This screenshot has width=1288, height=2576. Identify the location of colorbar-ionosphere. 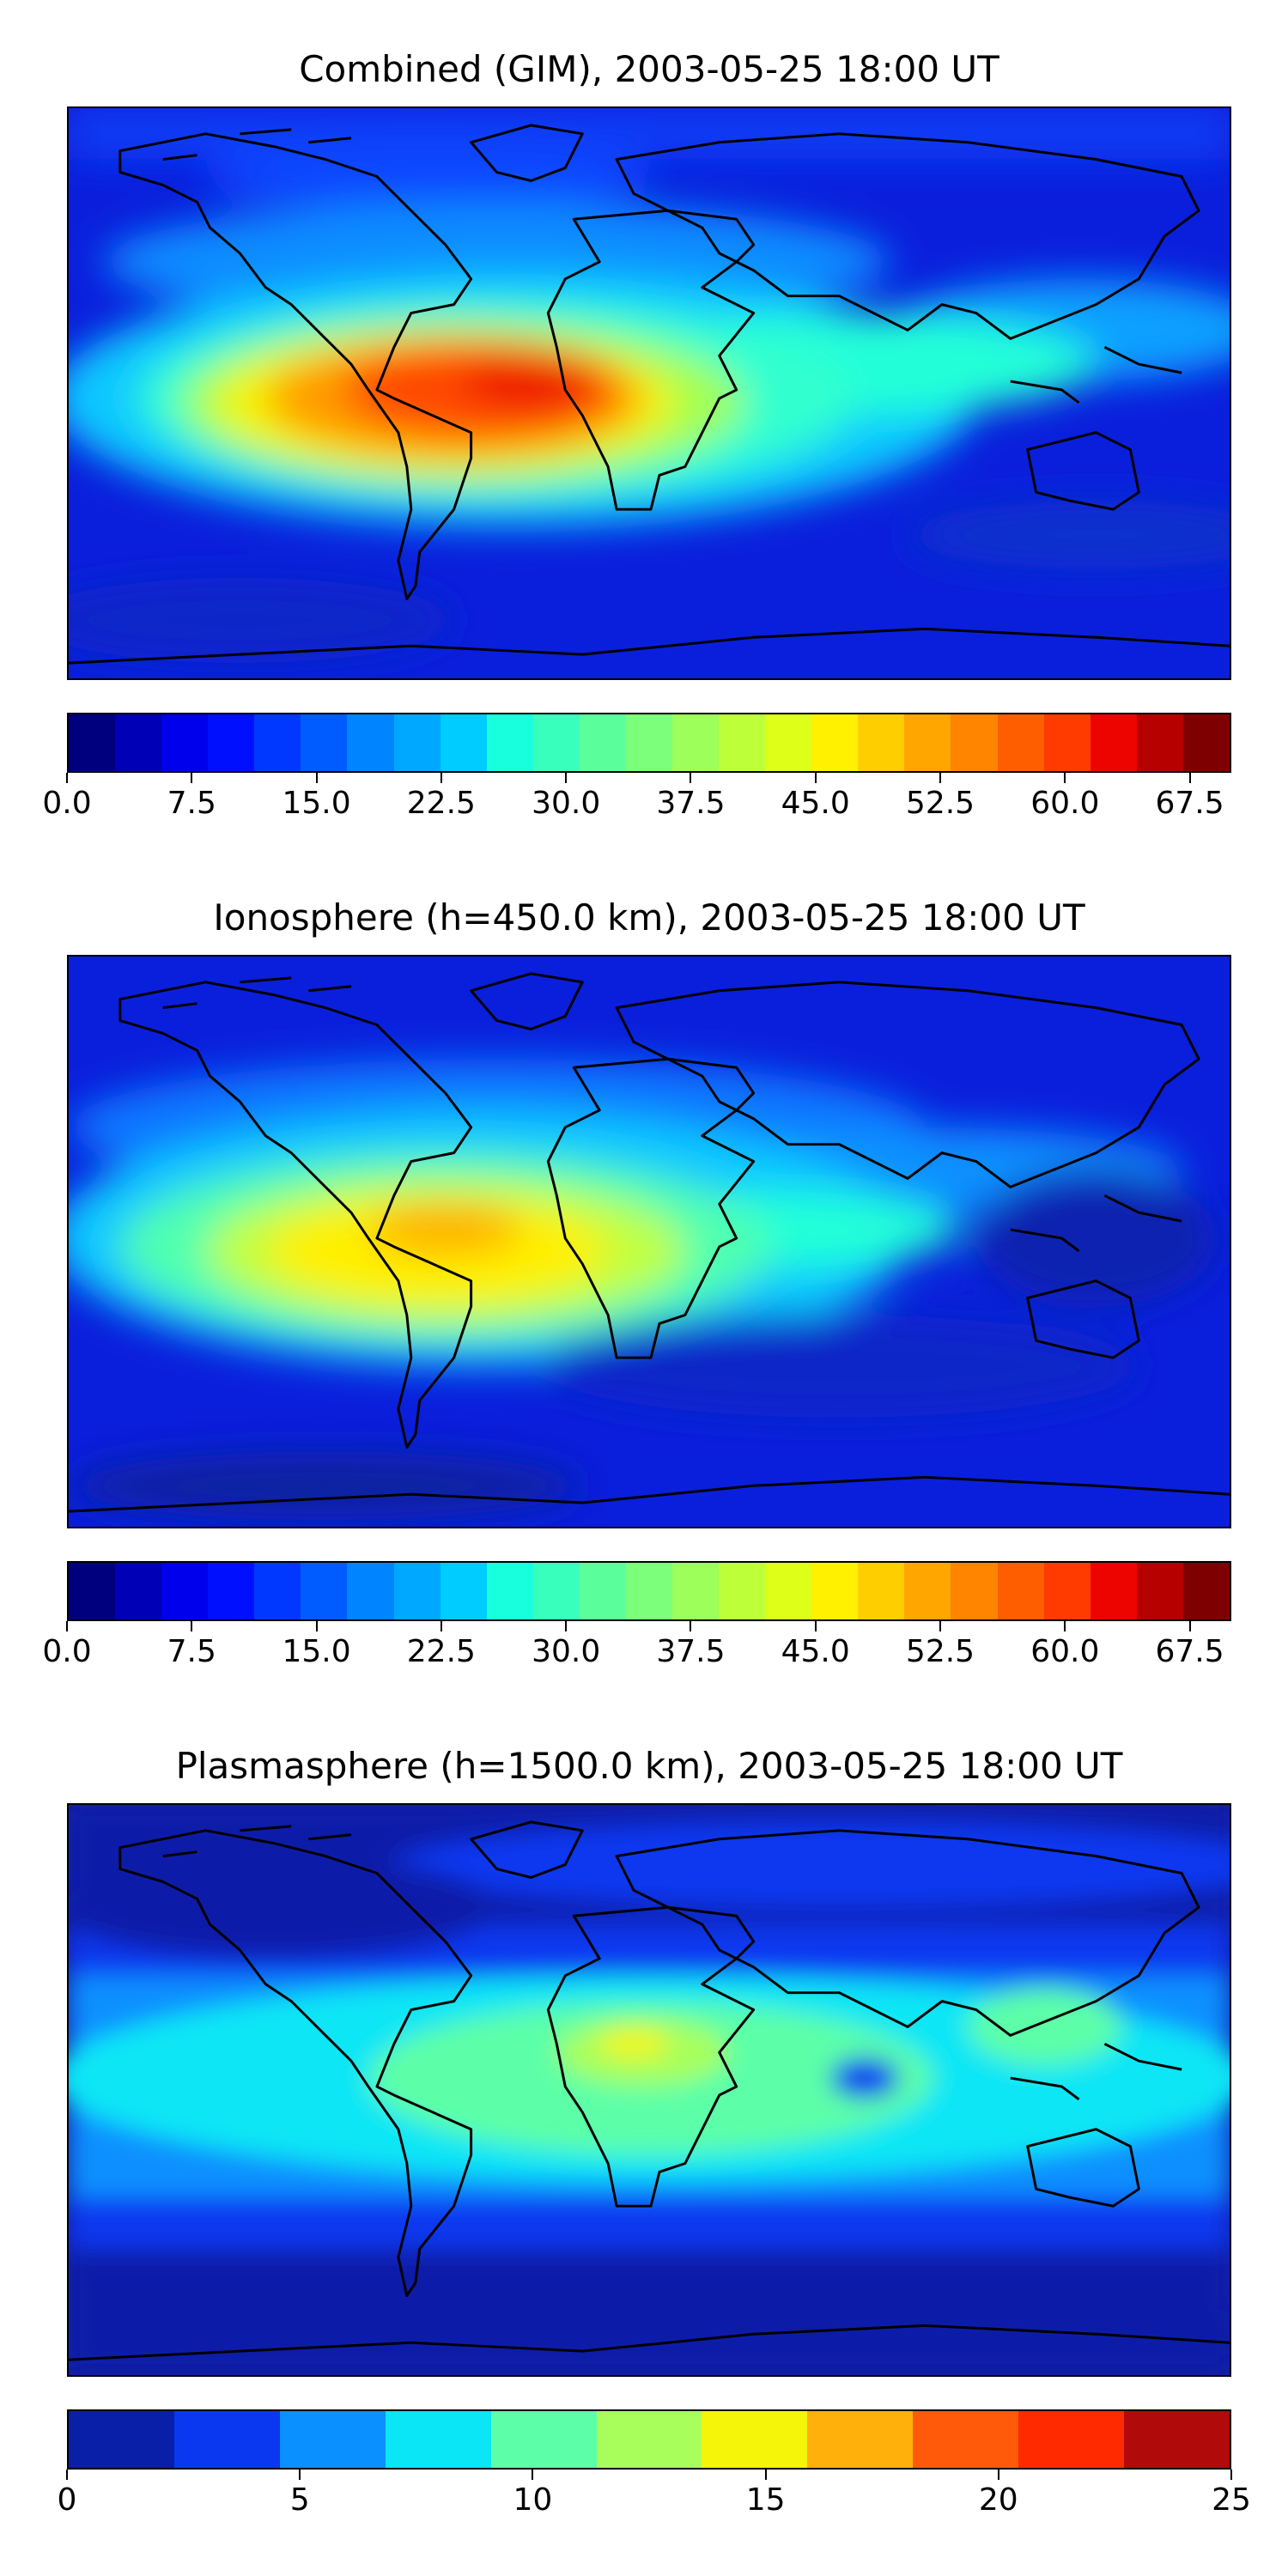
(649, 1591).